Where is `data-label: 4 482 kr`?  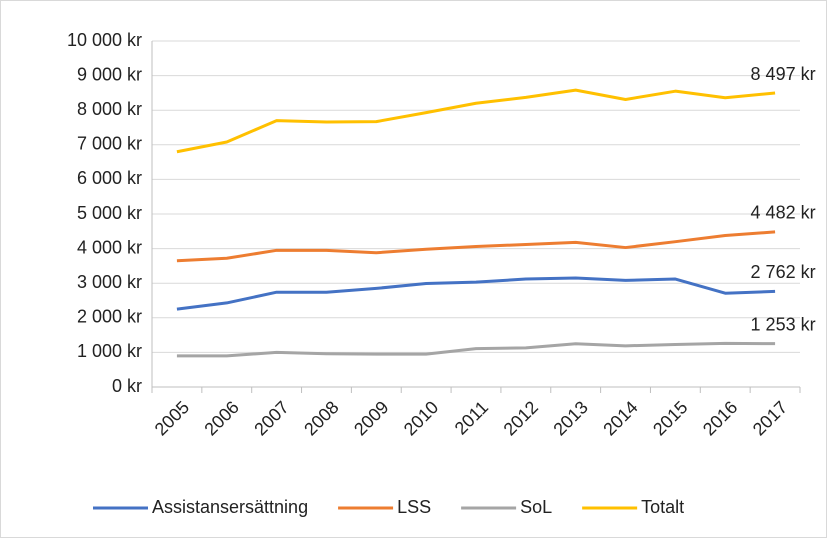 data-label: 4 482 kr is located at coordinates (783, 213).